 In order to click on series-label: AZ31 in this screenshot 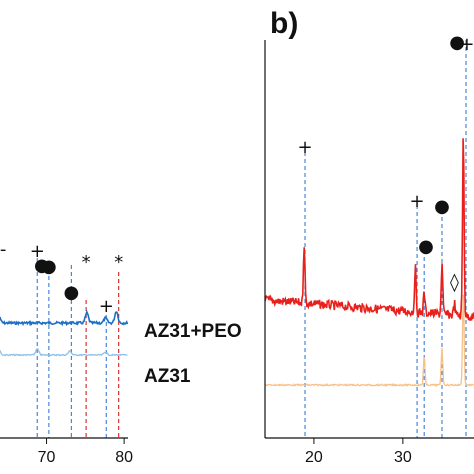, I will do `click(167, 376)`.